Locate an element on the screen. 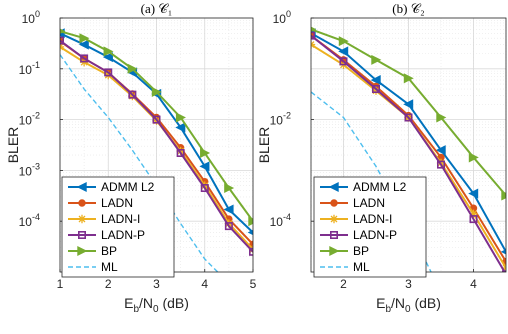 Image resolution: width=508 pixels, height=334 pixels. x-tick-label: 3 is located at coordinates (408, 284).